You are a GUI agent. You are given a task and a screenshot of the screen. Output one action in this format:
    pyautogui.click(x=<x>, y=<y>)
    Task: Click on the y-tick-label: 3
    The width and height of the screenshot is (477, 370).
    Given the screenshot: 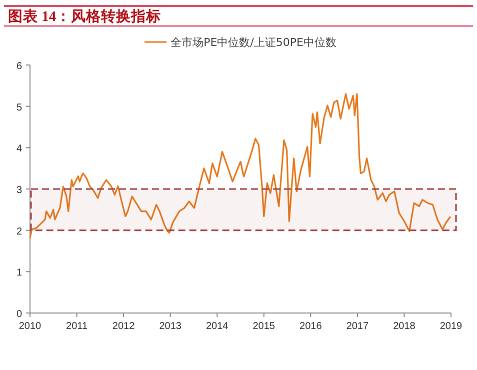 What is the action you would take?
    pyautogui.click(x=19, y=190)
    